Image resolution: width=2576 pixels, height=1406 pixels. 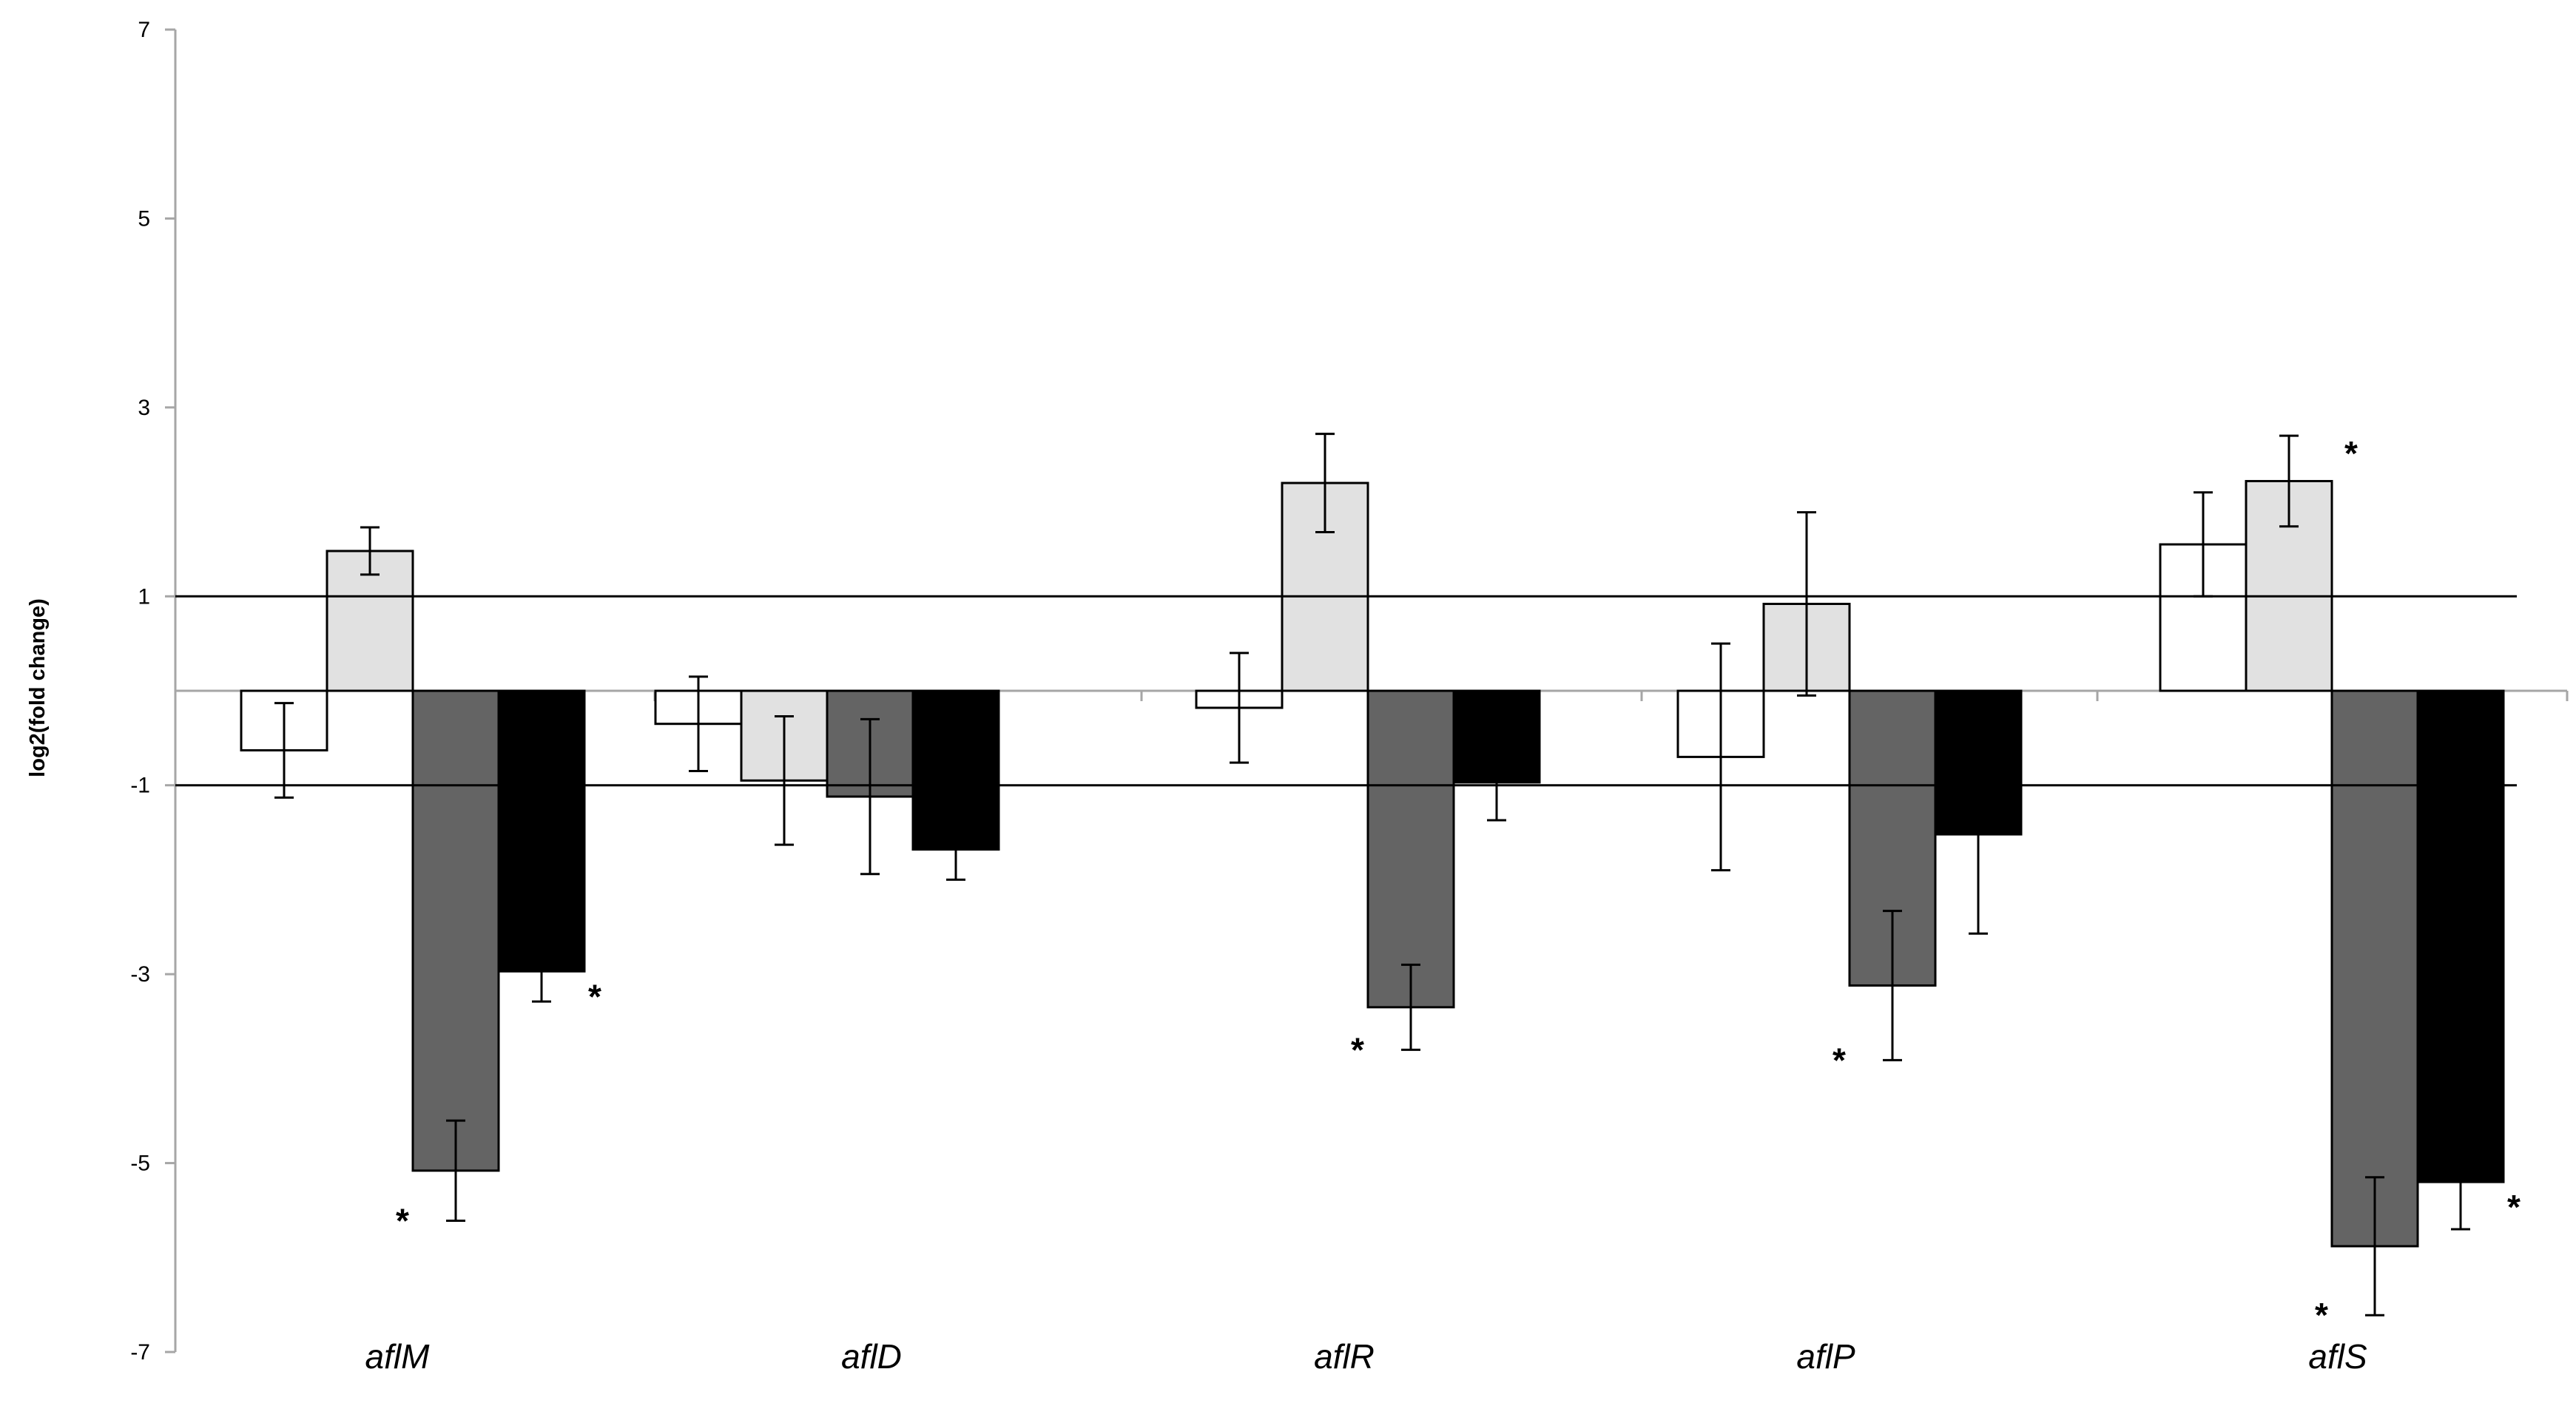 I want to click on y-tick-label: -5, so click(x=140, y=1164).